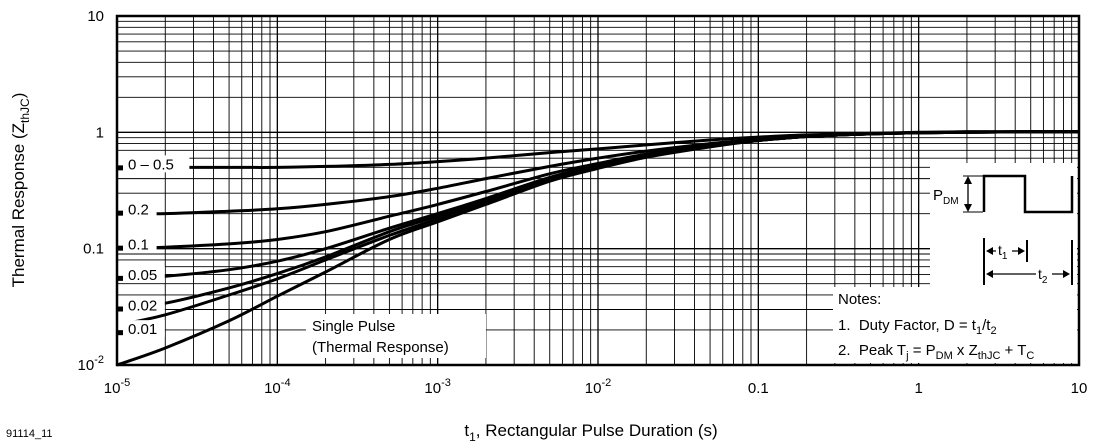  Describe the element at coordinates (758, 388) in the screenshot. I see `x-tick-label: 0.1` at that location.